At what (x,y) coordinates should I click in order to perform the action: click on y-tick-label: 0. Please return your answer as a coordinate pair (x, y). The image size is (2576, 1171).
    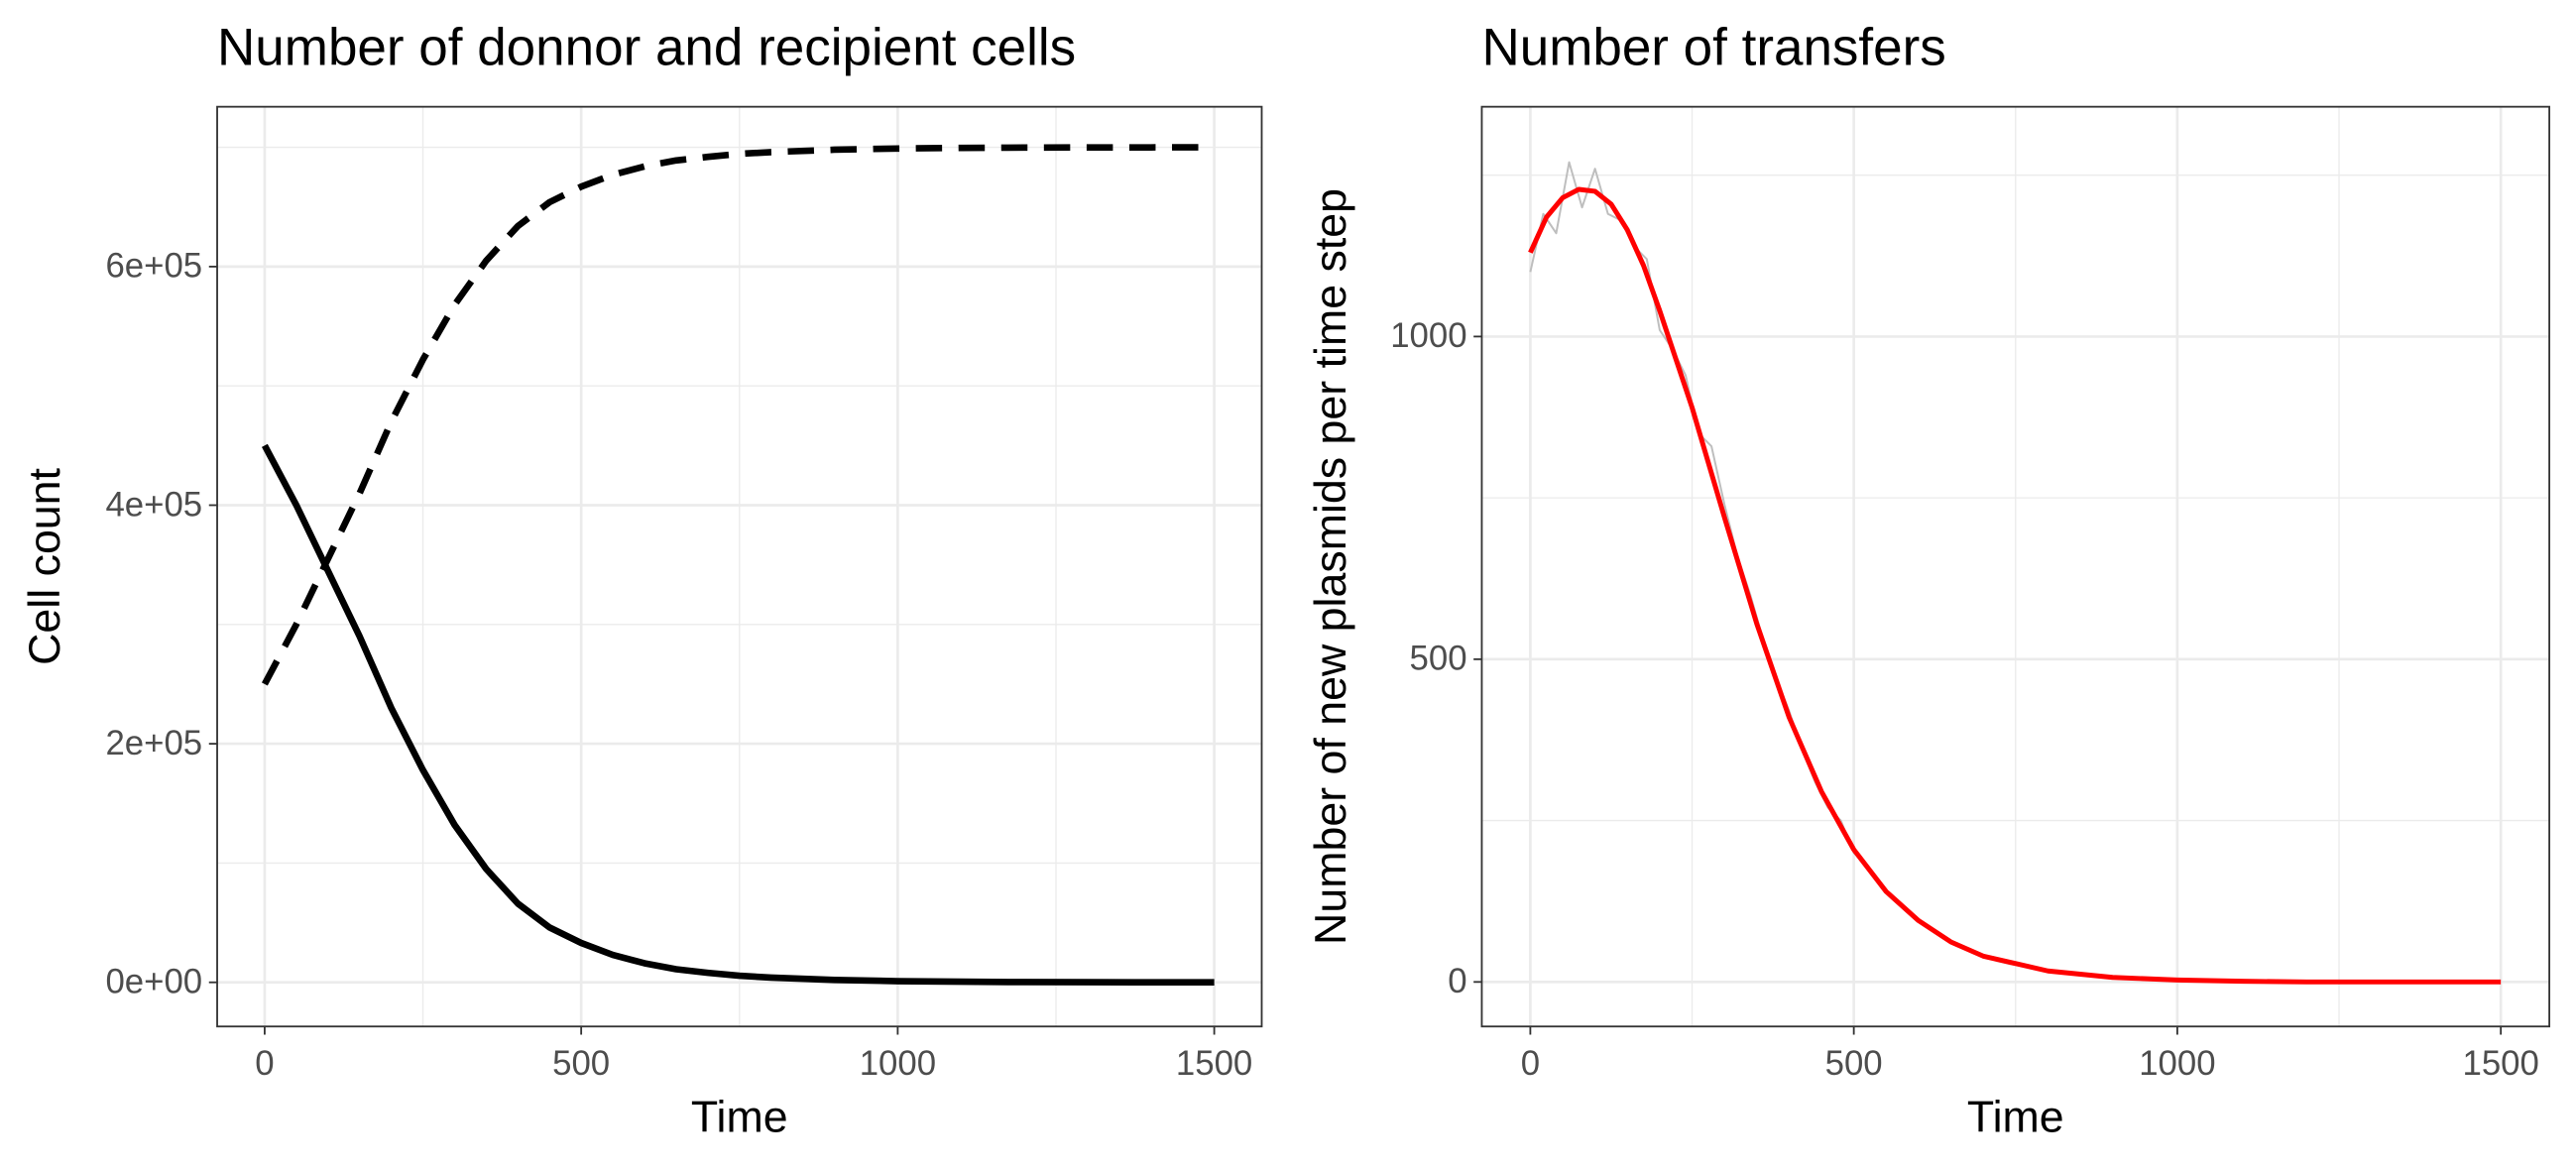
    Looking at the image, I should click on (1457, 981).